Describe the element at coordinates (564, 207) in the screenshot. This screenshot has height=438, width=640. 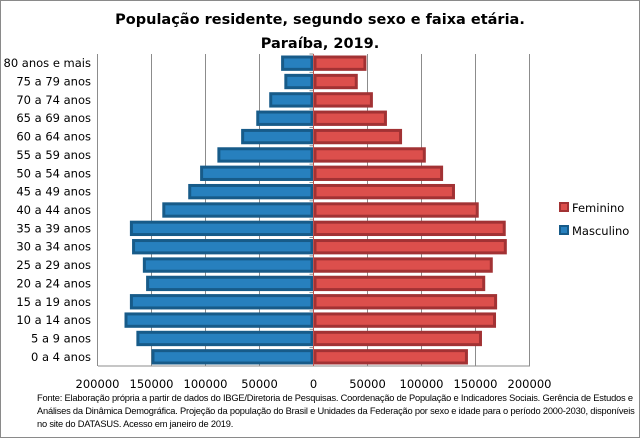
I see `legend-swatch-feminino` at that location.